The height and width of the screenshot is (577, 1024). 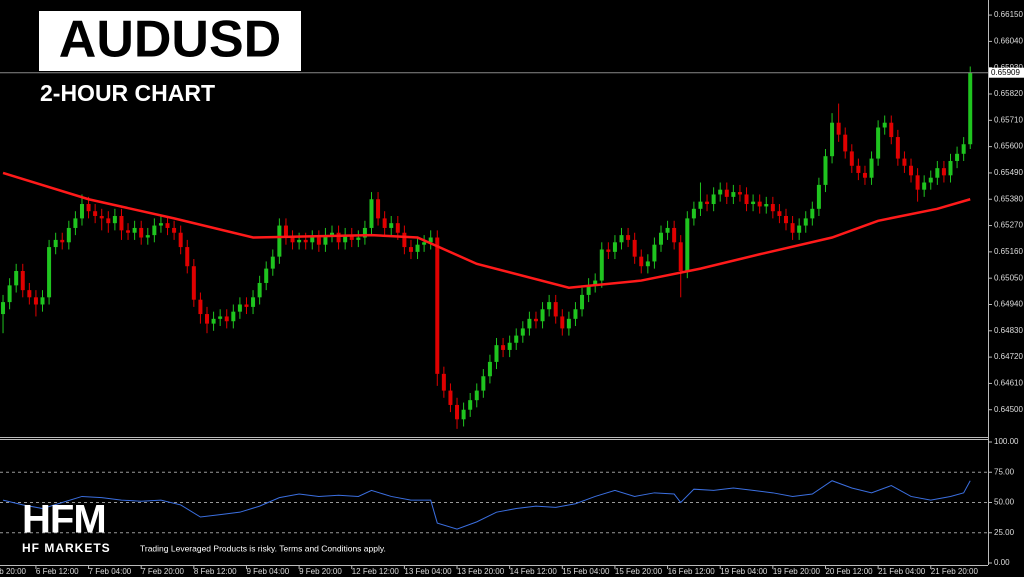 I want to click on x-tick-label: 13 Feb 04:00, so click(x=428, y=571).